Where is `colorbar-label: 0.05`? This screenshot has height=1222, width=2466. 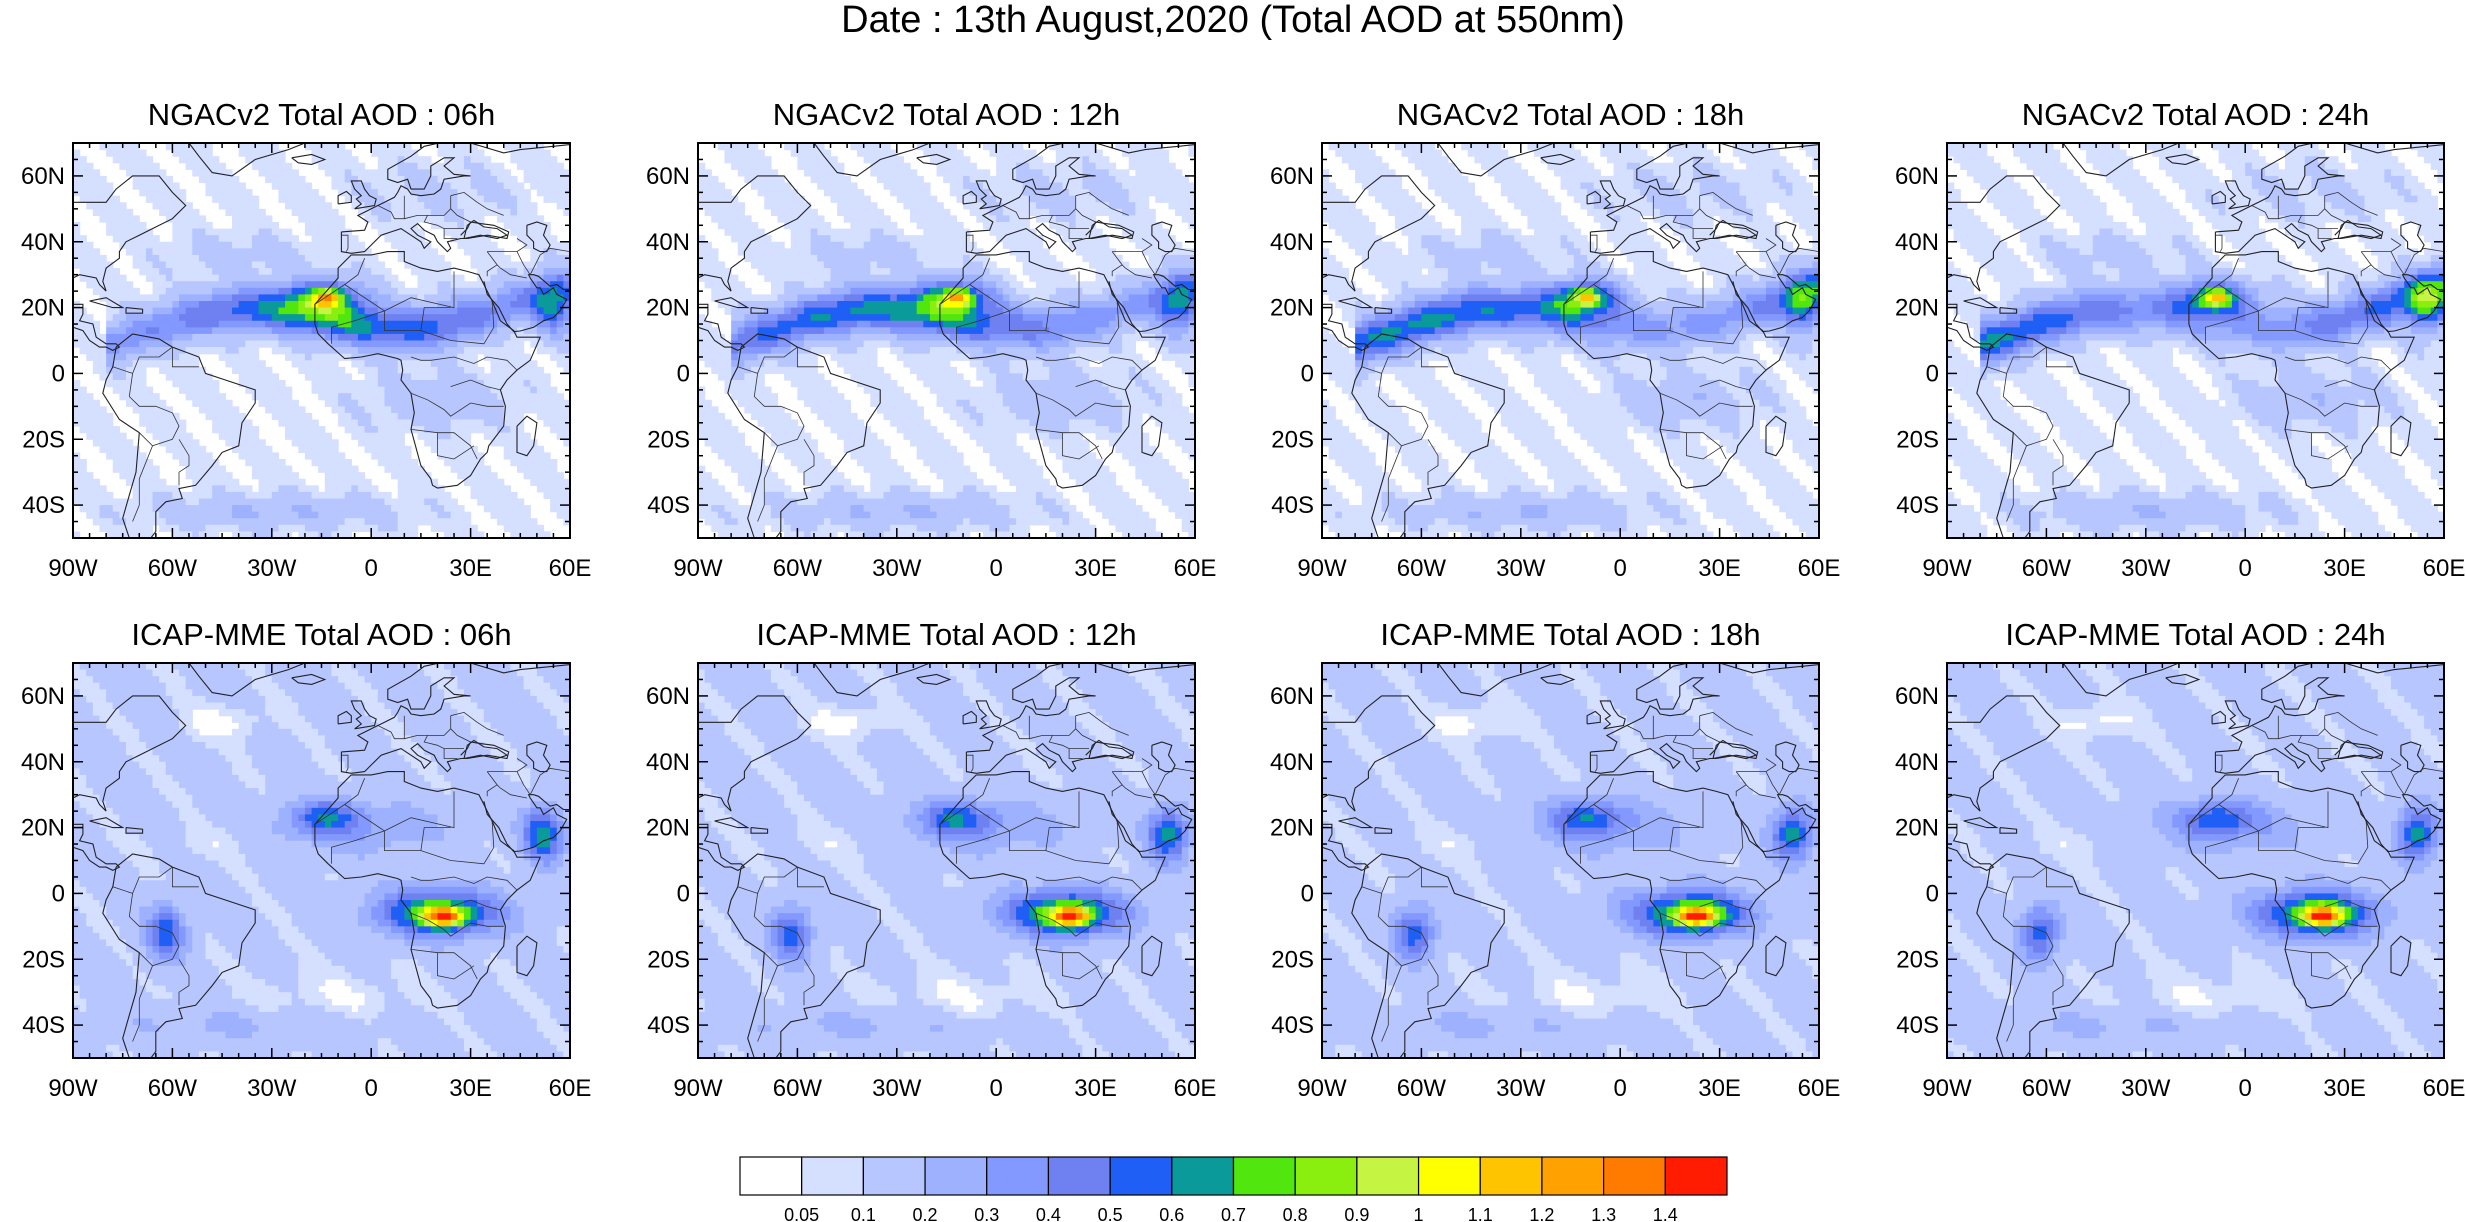 colorbar-label: 0.05 is located at coordinates (801, 1213).